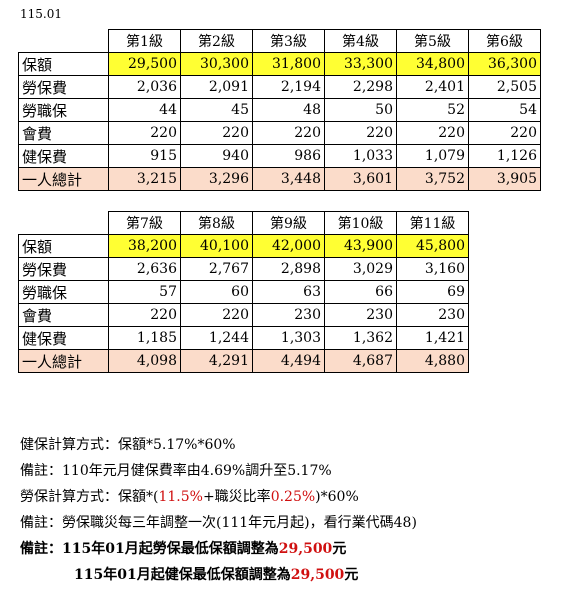 This screenshot has width=575, height=602. What do you see at coordinates (288, 110) in the screenshot?
I see `value-cell: 48` at bounding box center [288, 110].